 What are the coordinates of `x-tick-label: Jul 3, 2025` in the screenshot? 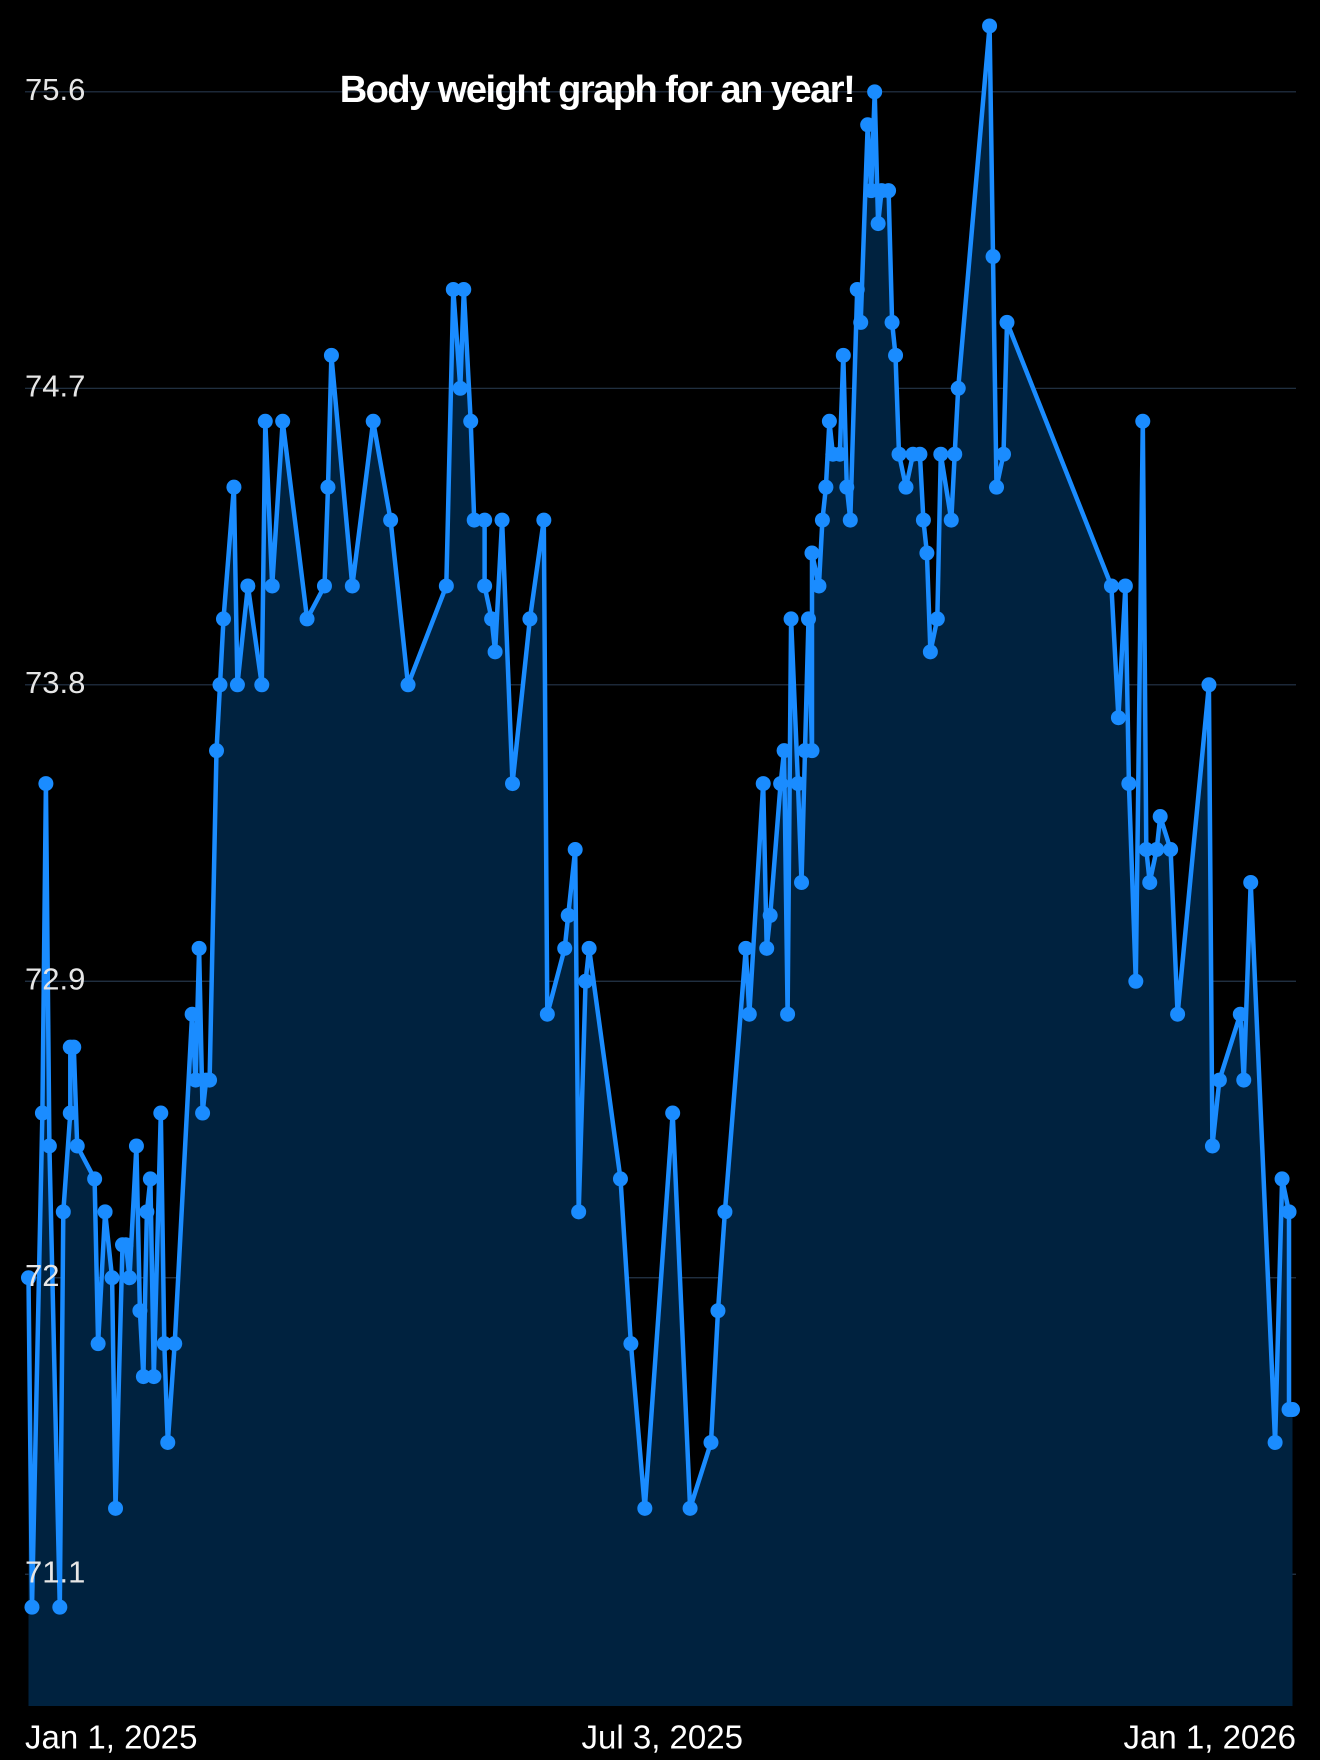 It's located at (662, 1737).